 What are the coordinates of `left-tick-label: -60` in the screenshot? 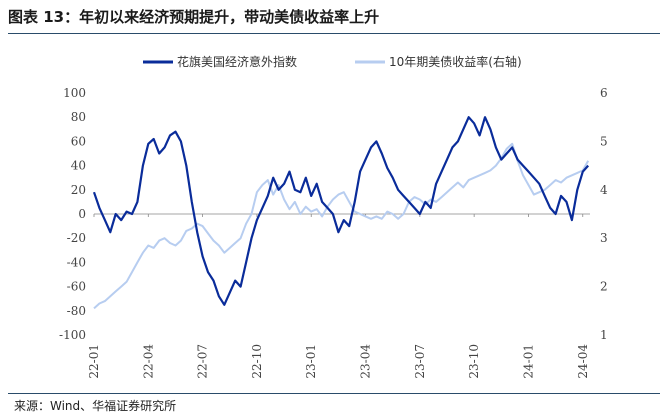 It's located at (76, 287).